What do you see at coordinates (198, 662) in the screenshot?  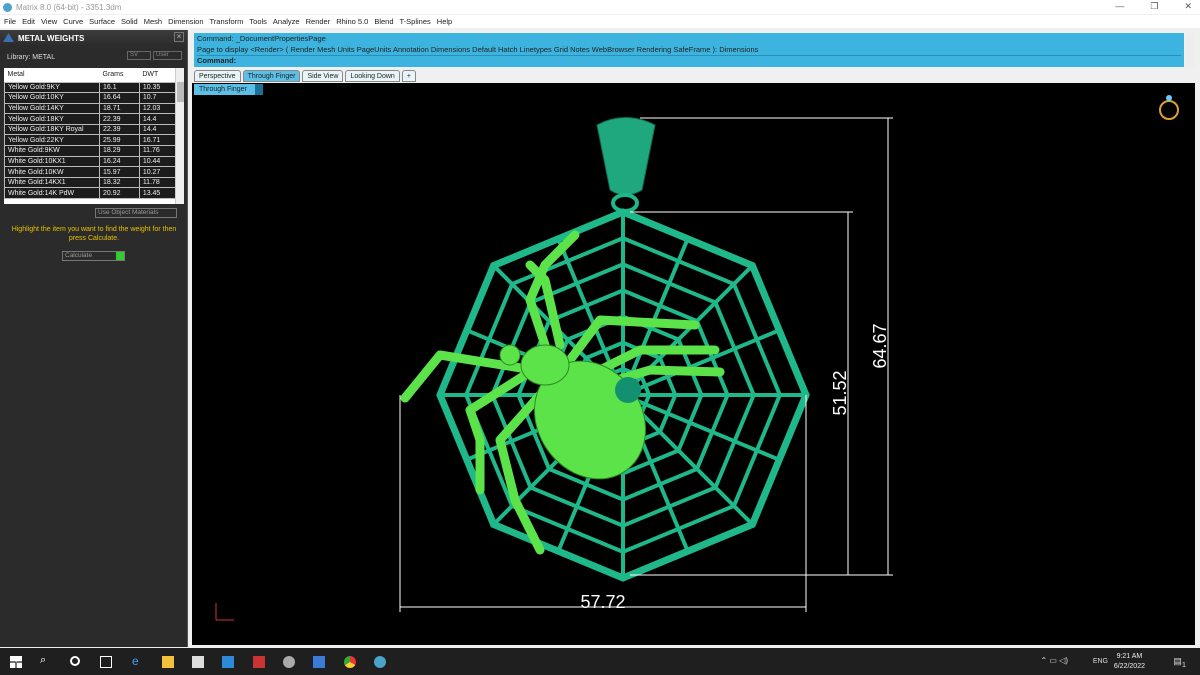 I see `store-icon` at bounding box center [198, 662].